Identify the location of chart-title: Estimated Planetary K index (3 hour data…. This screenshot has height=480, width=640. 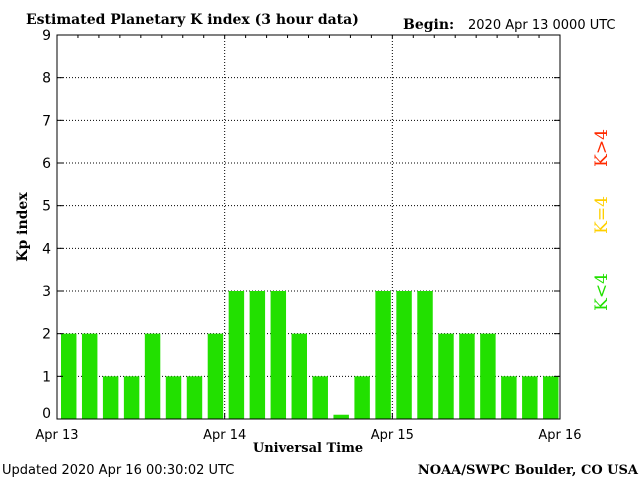
(192, 20).